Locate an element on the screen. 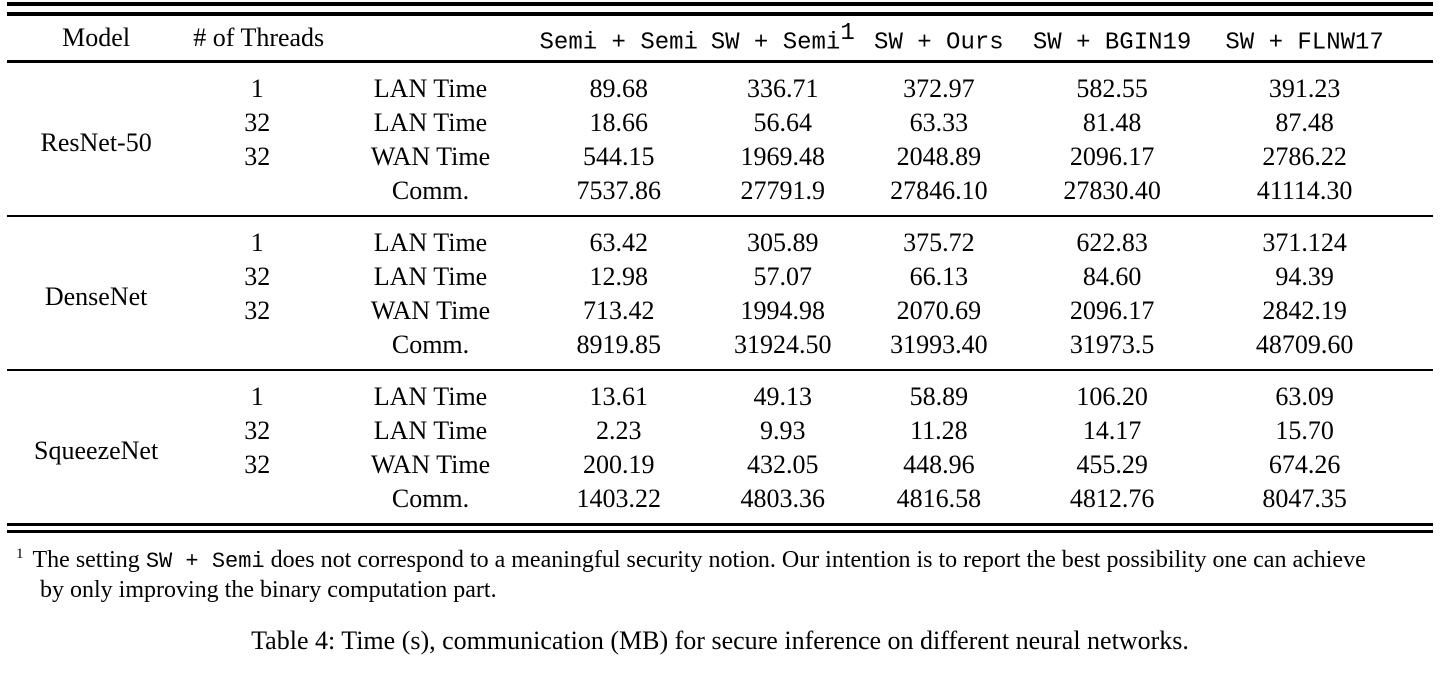 The image size is (1440, 673). value-cell: 713.42 is located at coordinates (618, 310).